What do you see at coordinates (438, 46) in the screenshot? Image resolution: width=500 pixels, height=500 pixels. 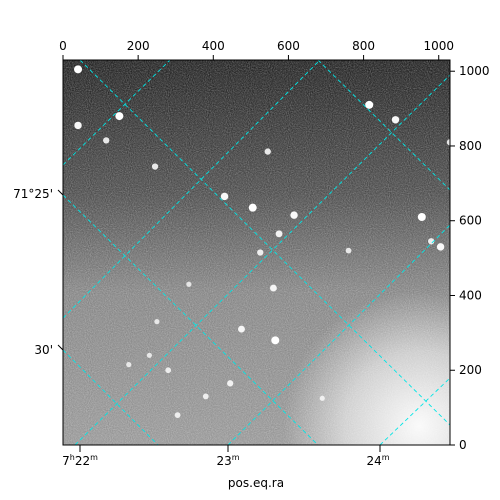 I see `x-tick-label-1000: 1000` at bounding box center [438, 46].